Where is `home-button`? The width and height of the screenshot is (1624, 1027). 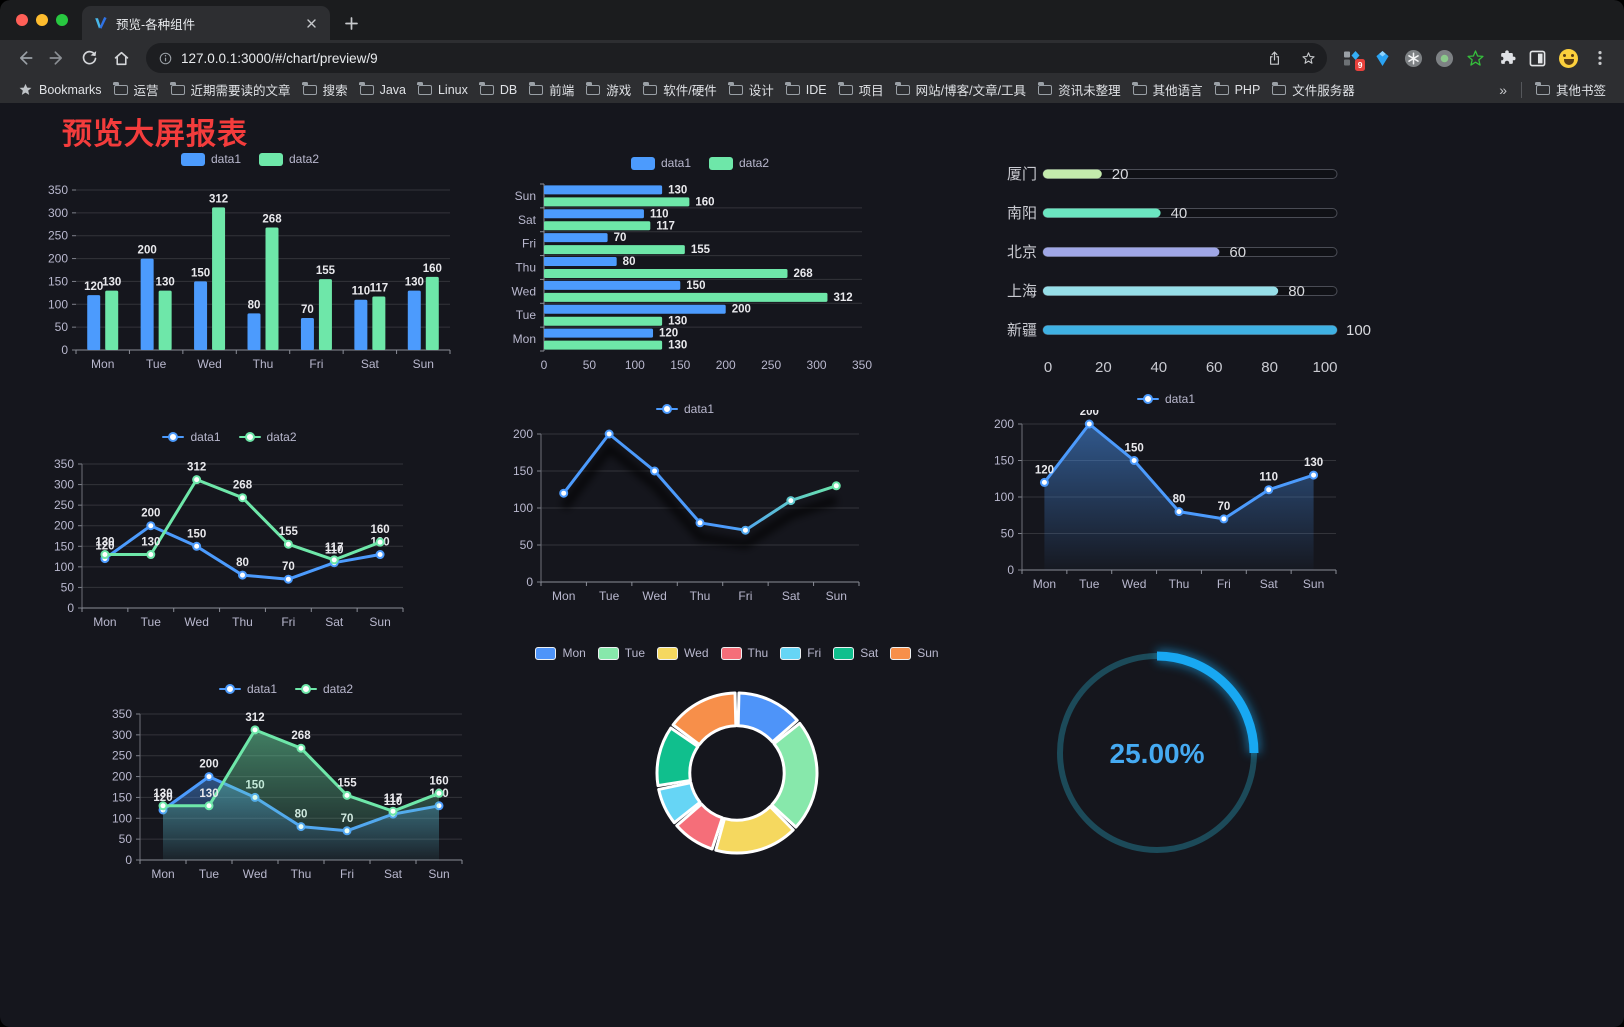 home-button is located at coordinates (121, 58).